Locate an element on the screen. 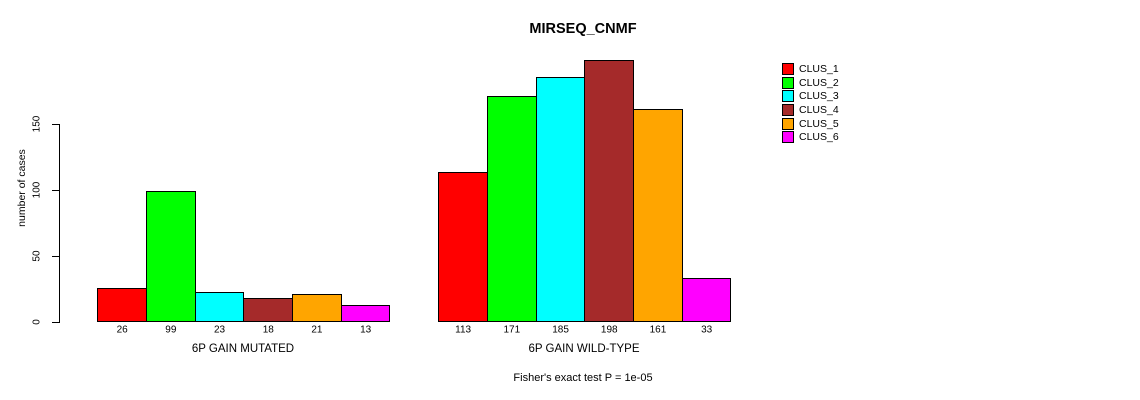  legend-item-clus_1: CLUS_1 is located at coordinates (810, 69).